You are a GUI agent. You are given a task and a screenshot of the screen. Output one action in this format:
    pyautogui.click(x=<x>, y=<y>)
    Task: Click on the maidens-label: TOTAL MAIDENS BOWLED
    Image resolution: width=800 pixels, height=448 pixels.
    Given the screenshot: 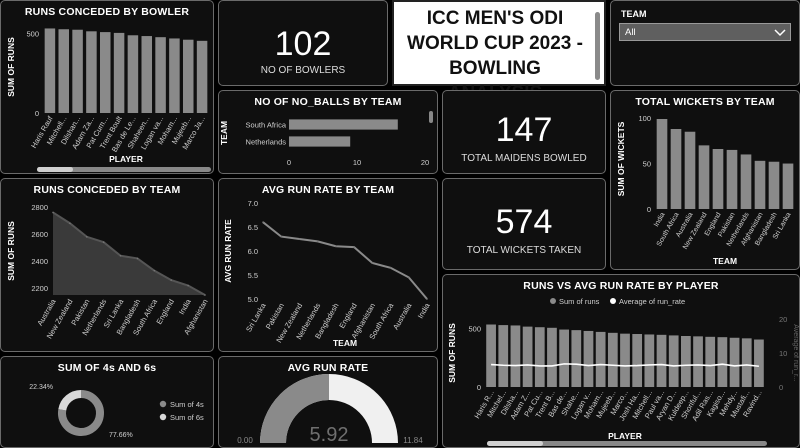 What is the action you would take?
    pyautogui.click(x=524, y=158)
    